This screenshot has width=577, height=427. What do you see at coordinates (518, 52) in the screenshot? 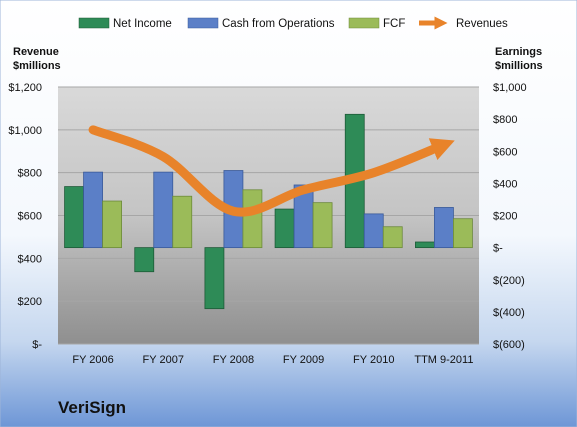
I see `right-axis-title-line1: Earnings` at bounding box center [518, 52].